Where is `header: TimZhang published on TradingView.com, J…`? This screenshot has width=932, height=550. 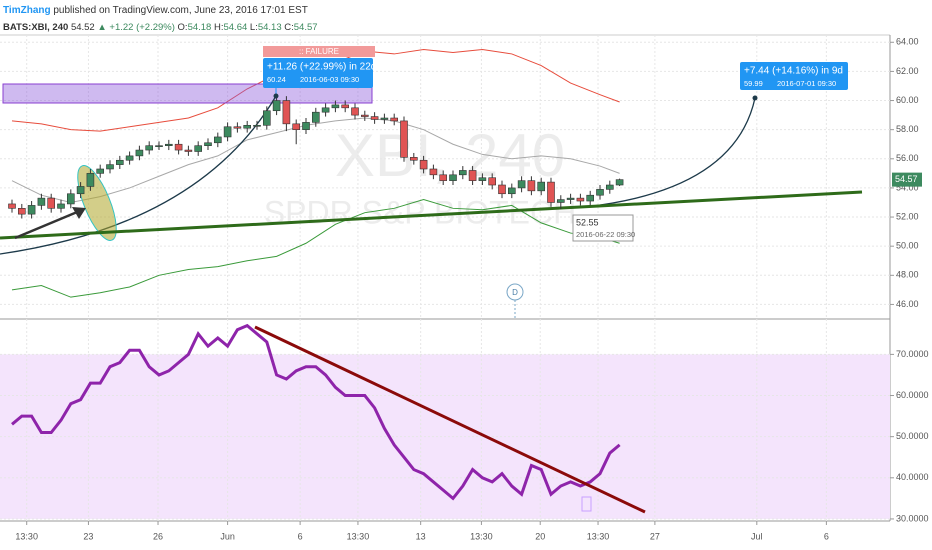 header: TimZhang published on TradingView.com, J… is located at coordinates (160, 19).